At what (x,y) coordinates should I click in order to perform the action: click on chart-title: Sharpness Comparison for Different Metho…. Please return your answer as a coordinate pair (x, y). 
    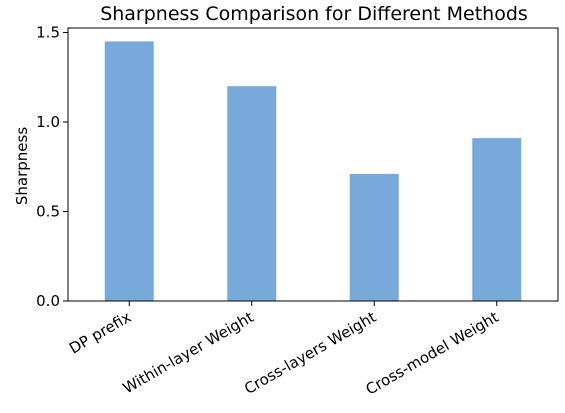
    Looking at the image, I should click on (314, 14).